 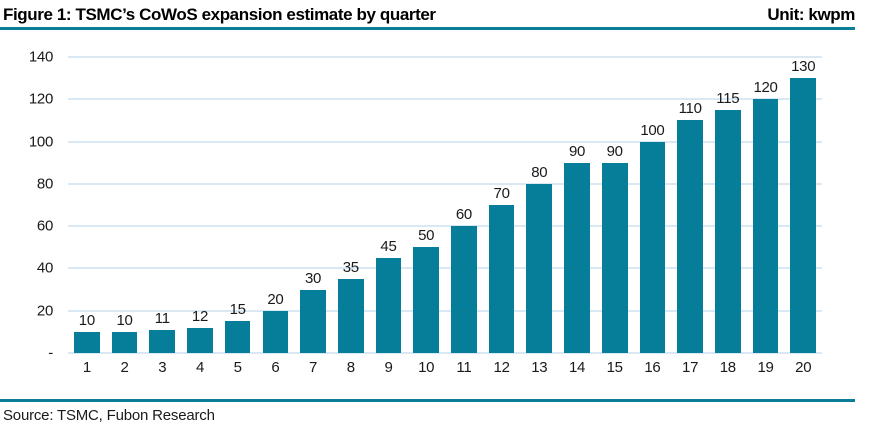 What do you see at coordinates (765, 367) in the screenshot?
I see `x-tick-label: 19` at bounding box center [765, 367].